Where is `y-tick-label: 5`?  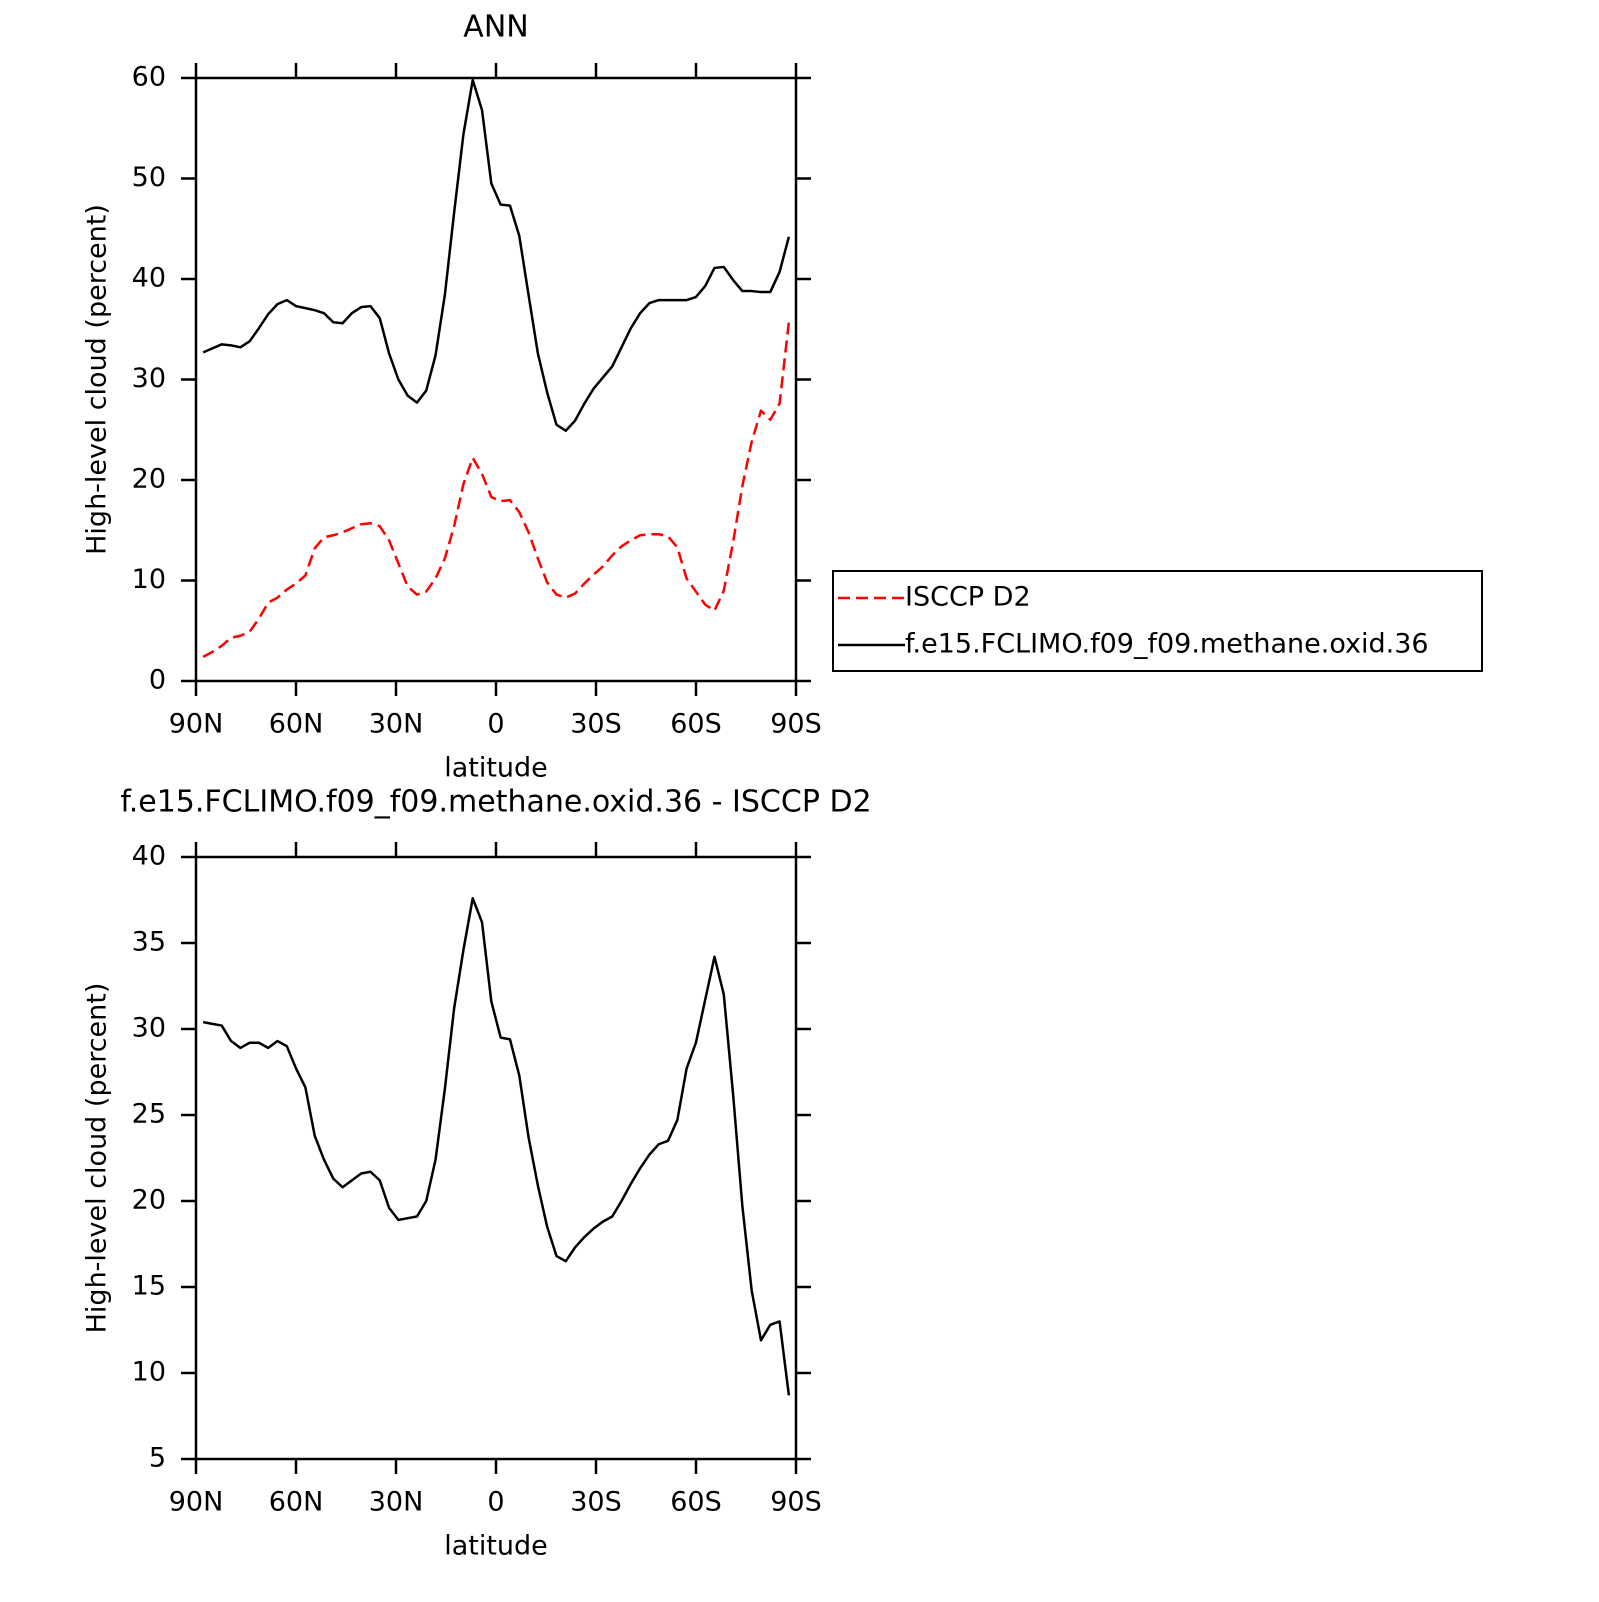 y-tick-label: 5 is located at coordinates (157, 1458).